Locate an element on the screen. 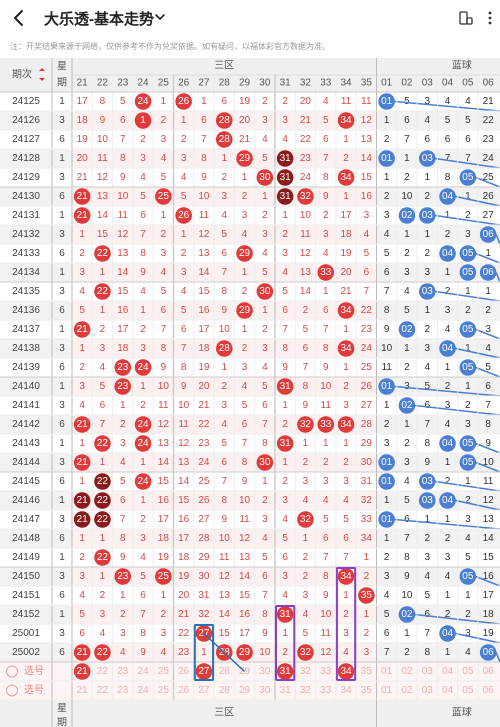 The width and height of the screenshot is (500, 727). red-miss-count: 11 is located at coordinates (326, 405).